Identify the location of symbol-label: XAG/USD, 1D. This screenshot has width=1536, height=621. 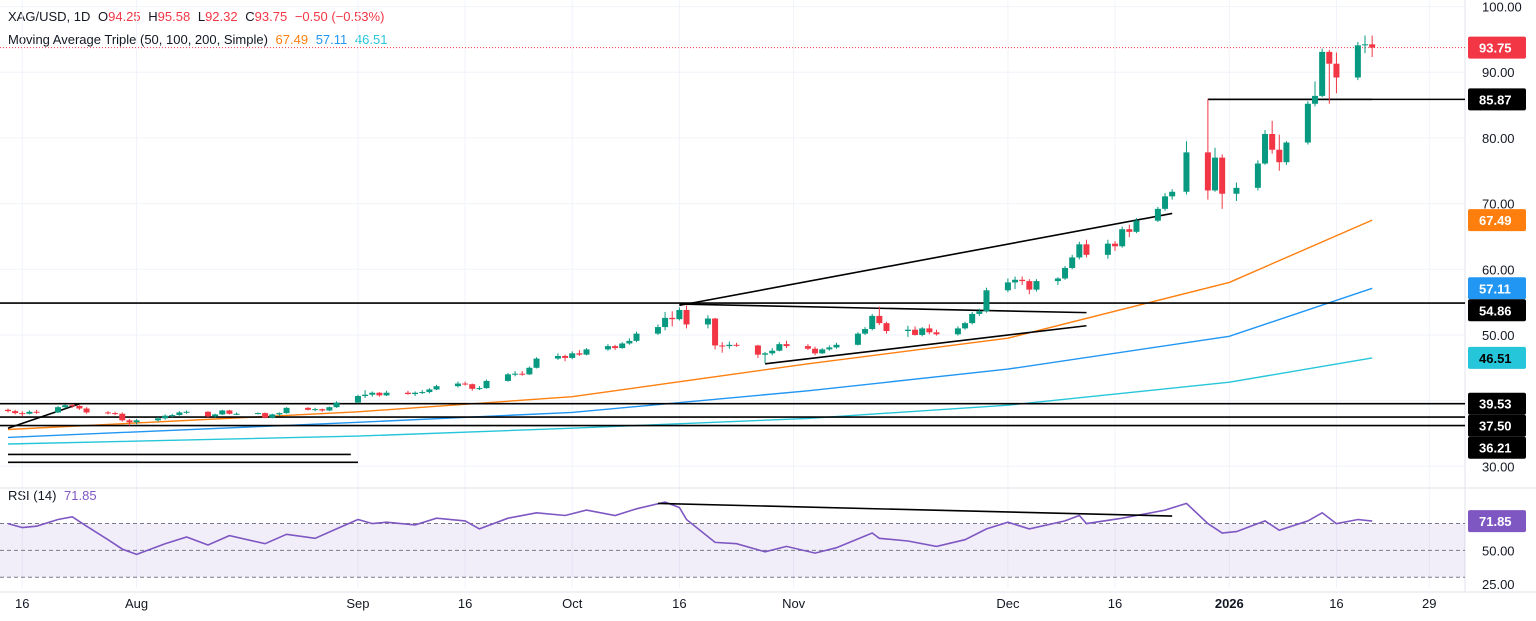
(49, 16).